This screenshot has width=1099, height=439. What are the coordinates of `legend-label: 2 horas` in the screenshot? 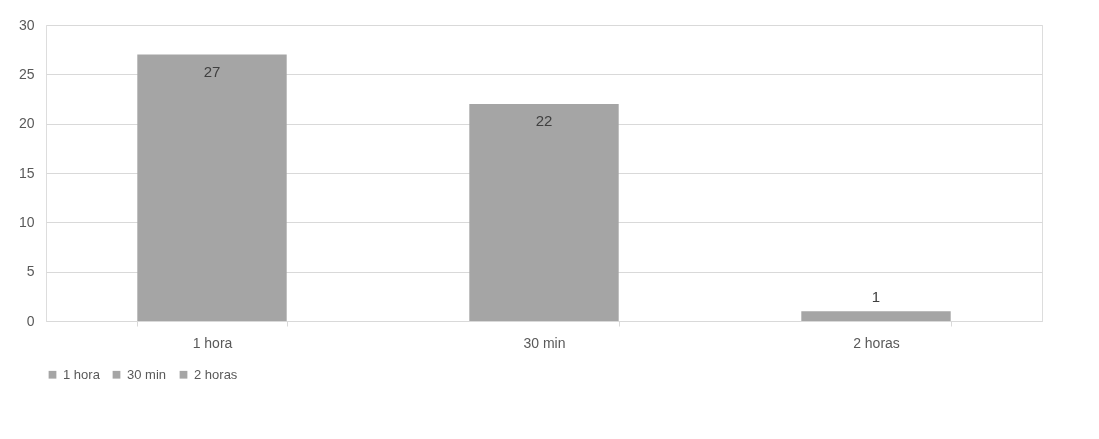 It's located at (216, 374).